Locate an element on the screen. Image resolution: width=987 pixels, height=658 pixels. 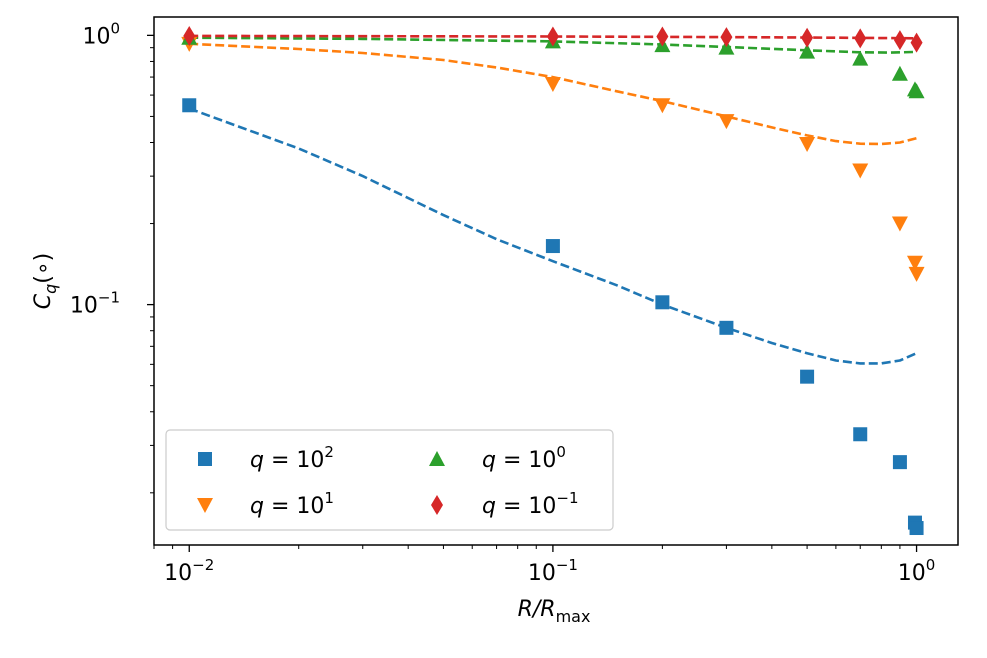
legend-label-4: q = 10−1 is located at coordinates (530, 504).